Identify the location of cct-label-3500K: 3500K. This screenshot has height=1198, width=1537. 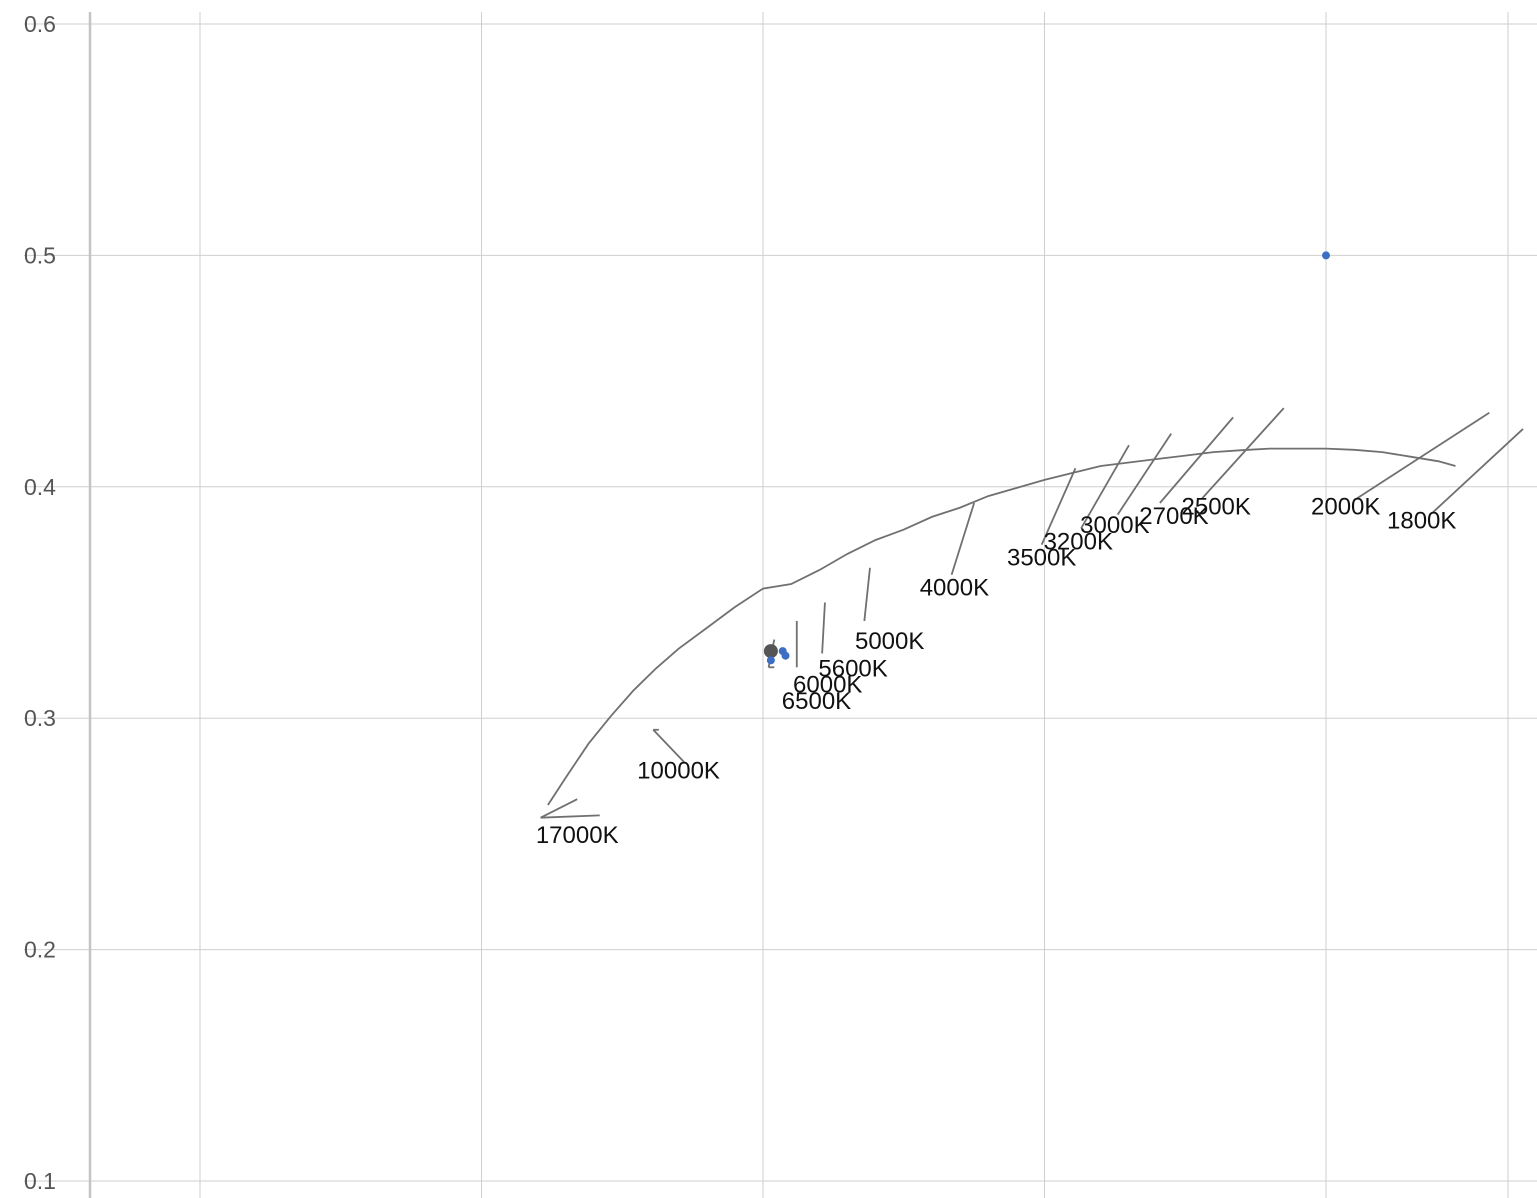
(1041, 557).